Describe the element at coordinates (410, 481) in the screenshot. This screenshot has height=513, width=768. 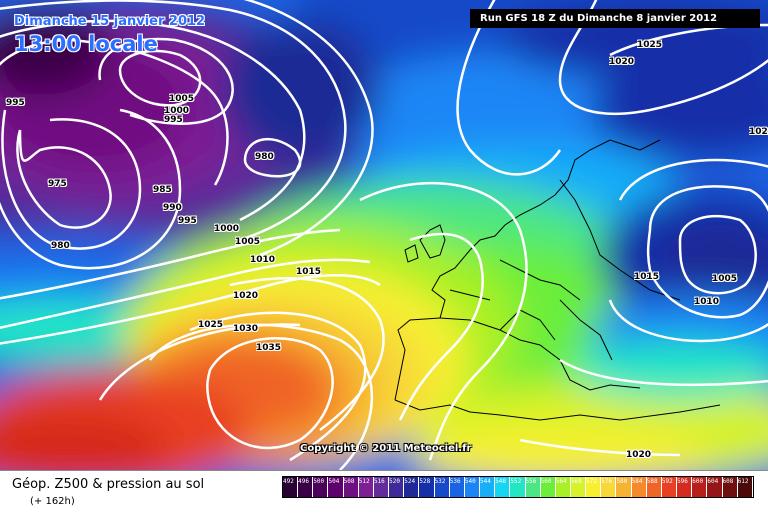
I see `legend-value: 524` at that location.